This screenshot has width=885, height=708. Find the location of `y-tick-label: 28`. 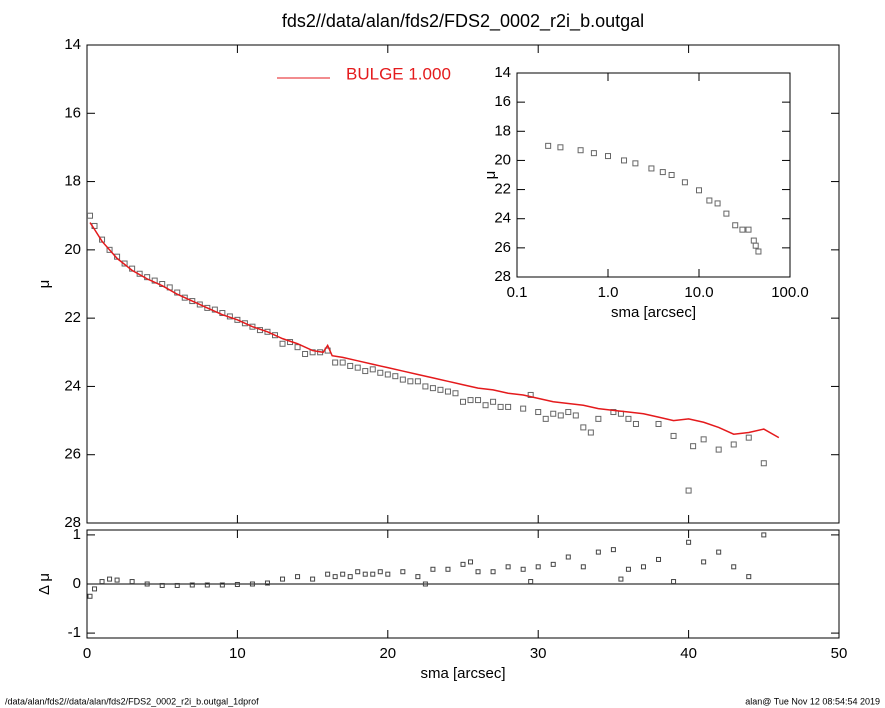

y-tick-label: 28 is located at coordinates (72, 522).